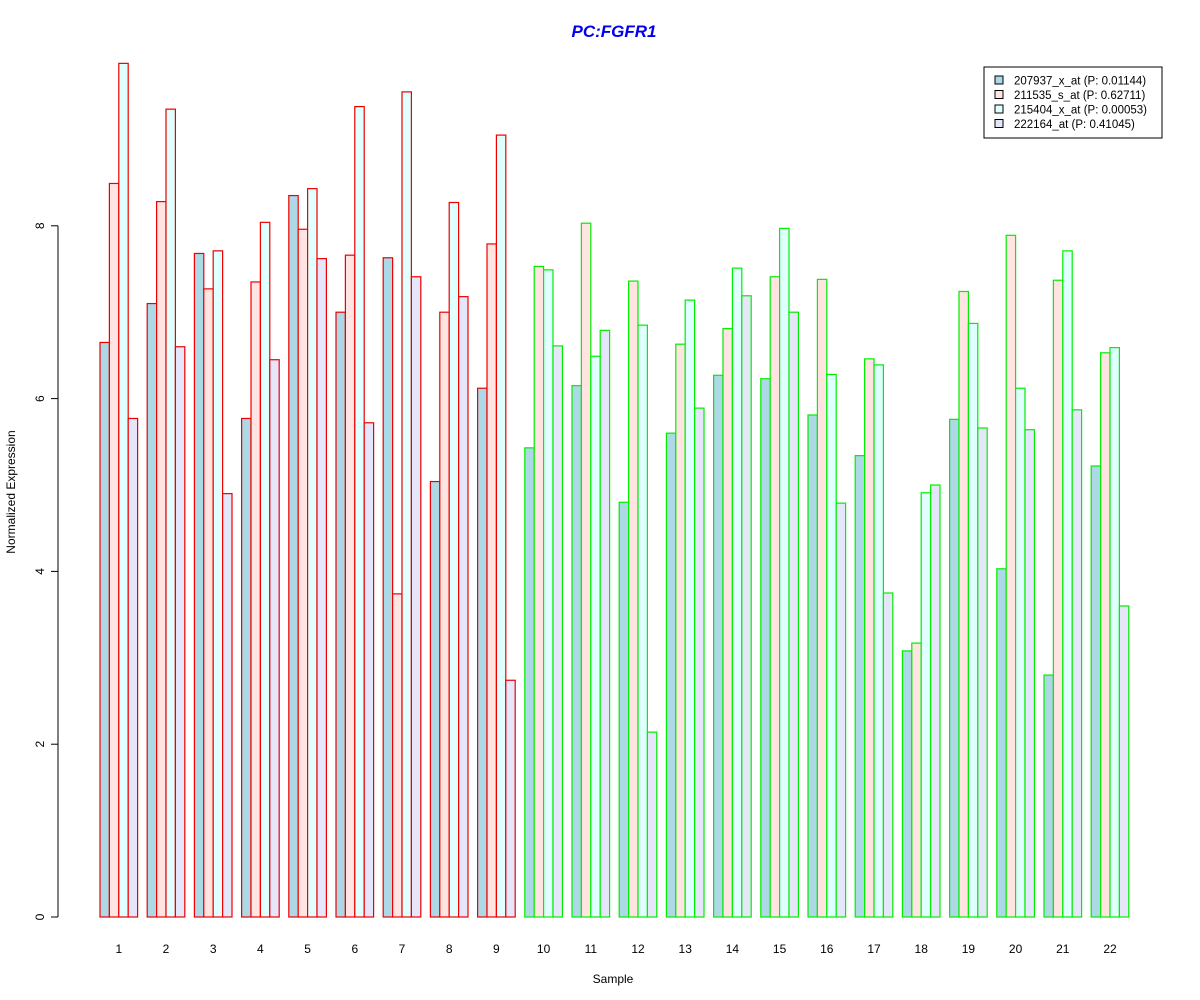 Image resolution: width=1200 pixels, height=1000 pixels. What do you see at coordinates (969, 949) in the screenshot?
I see `x-tick-label: 19` at bounding box center [969, 949].